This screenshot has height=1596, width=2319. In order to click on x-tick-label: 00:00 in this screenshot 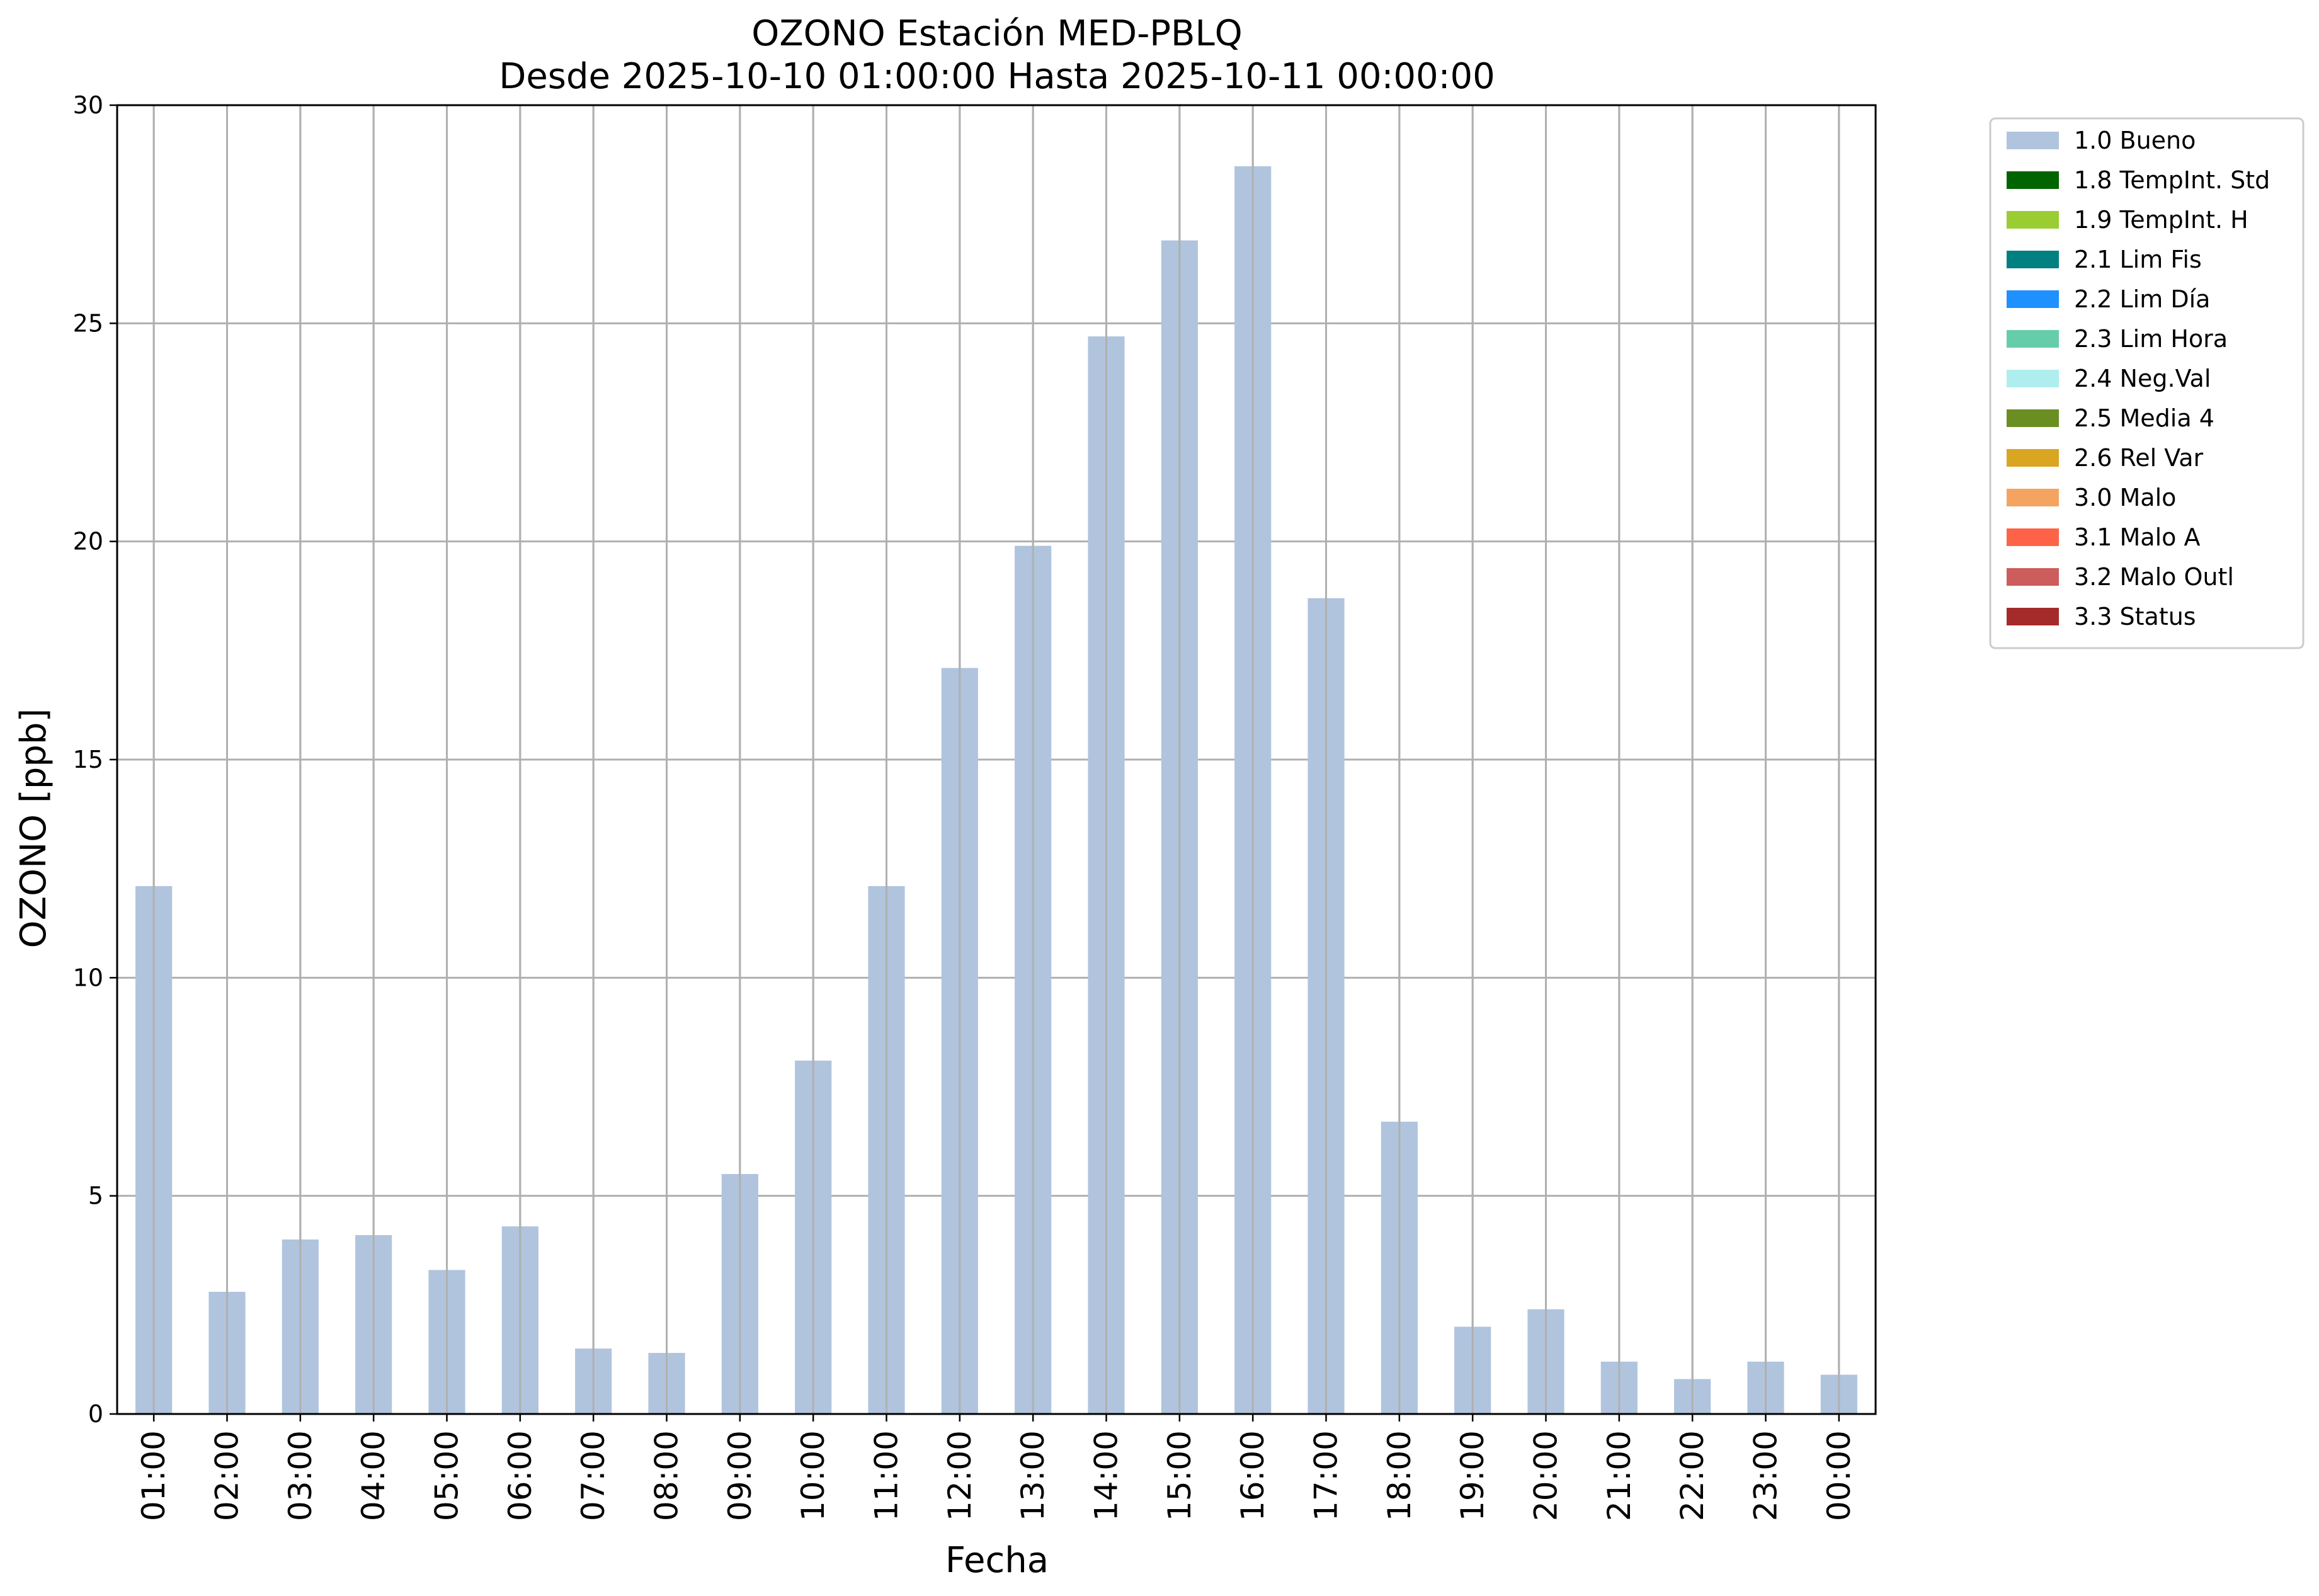, I will do `click(1839, 1475)`.